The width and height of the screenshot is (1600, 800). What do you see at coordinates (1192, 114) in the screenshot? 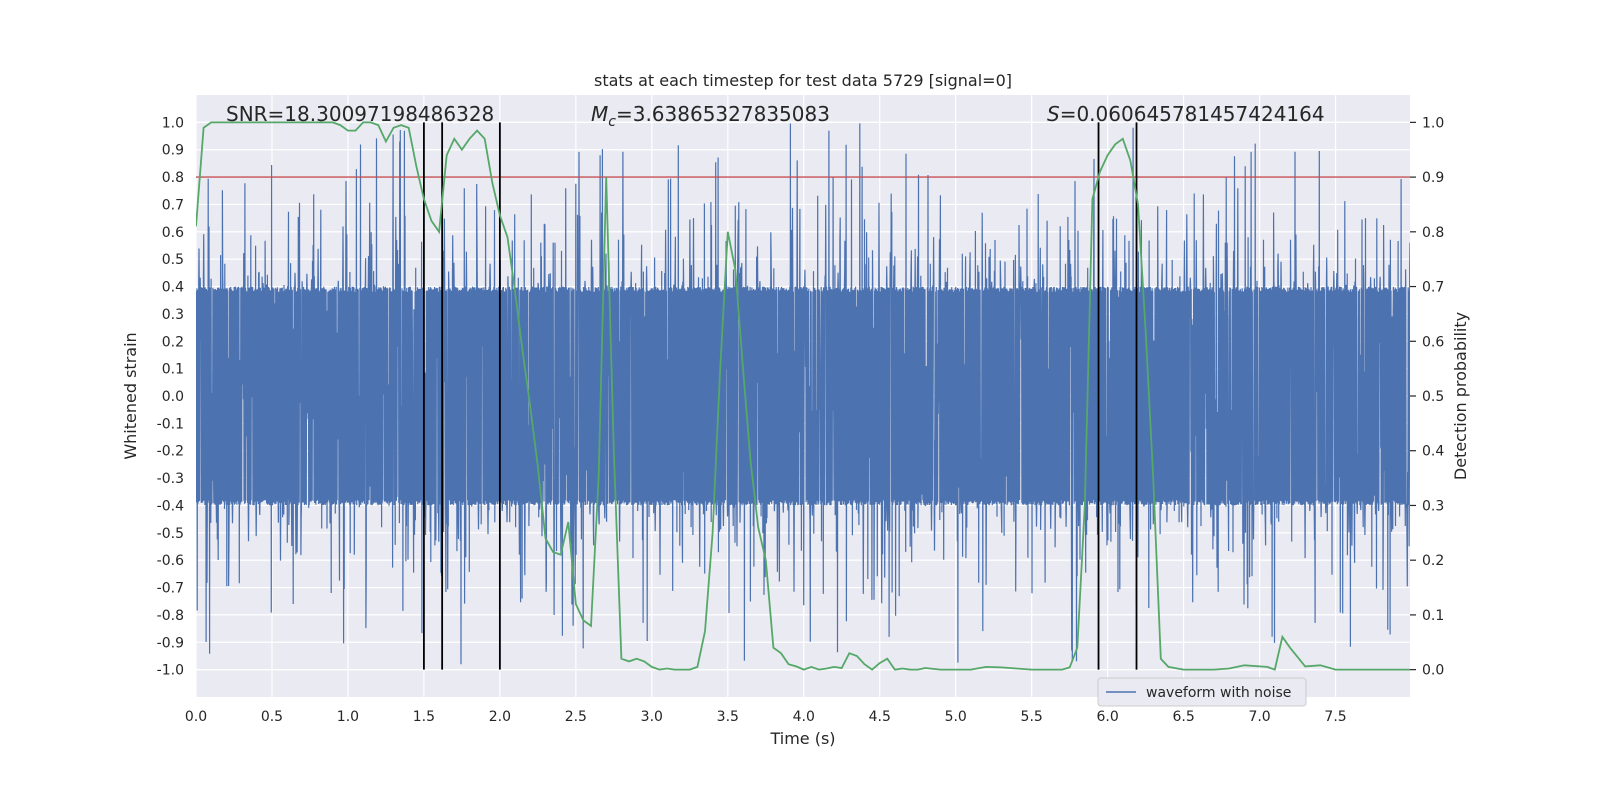
I see `s-value: =0.060645781457424164` at bounding box center [1192, 114].